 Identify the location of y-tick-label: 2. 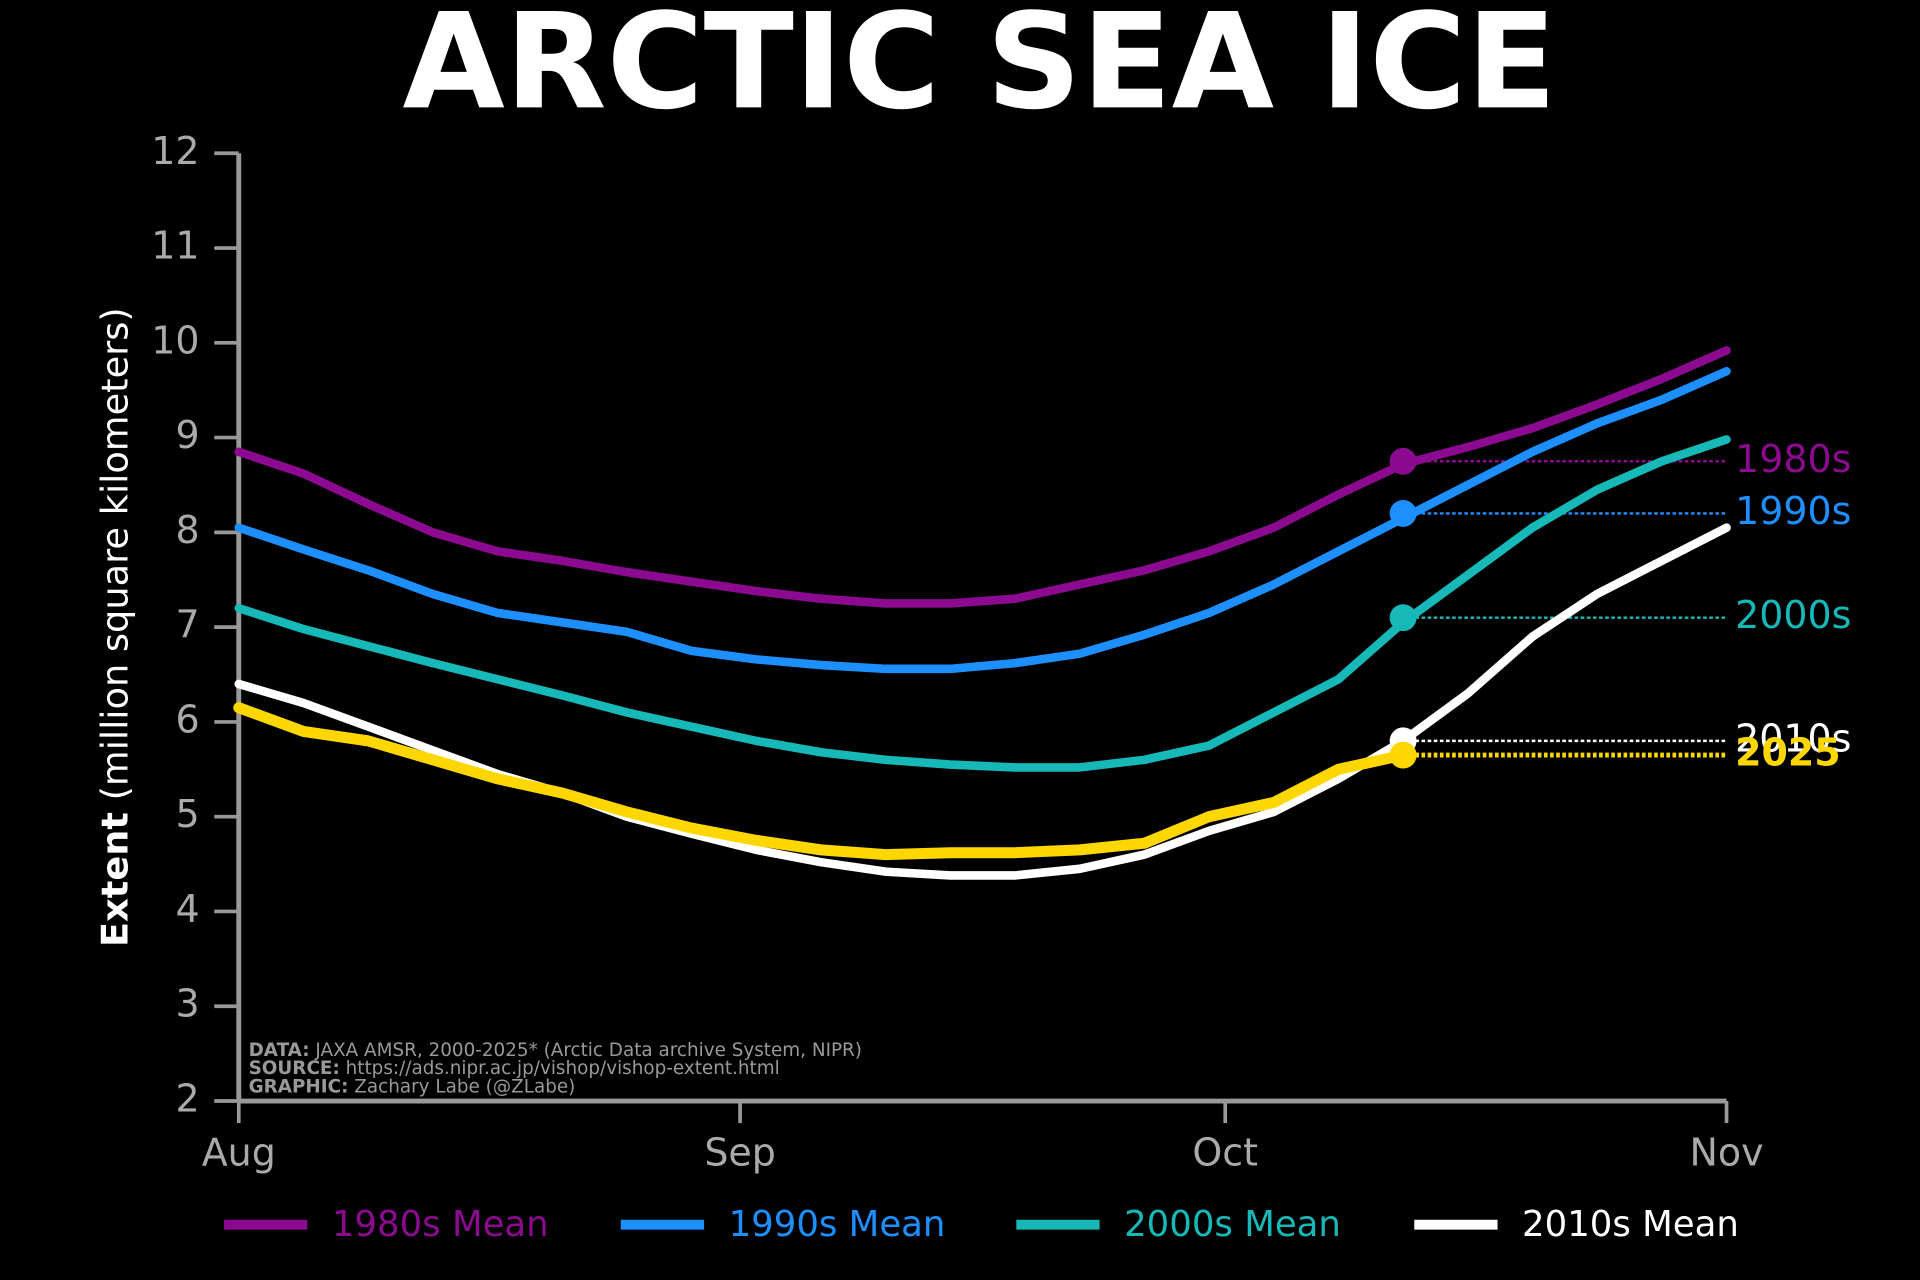
(187, 1099).